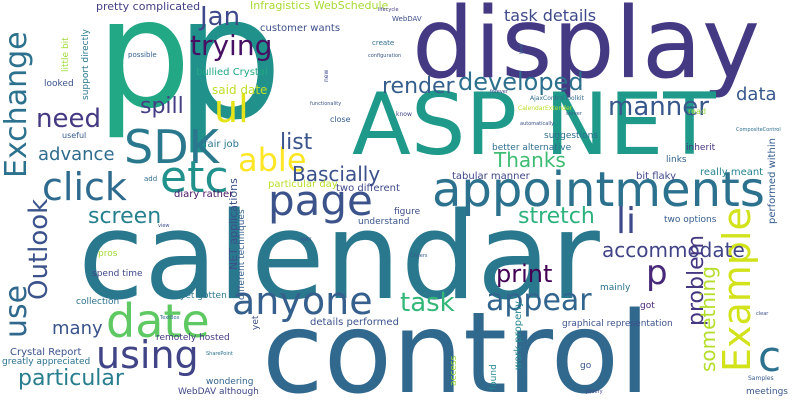  I want to click on word-c: c, so click(770, 356).